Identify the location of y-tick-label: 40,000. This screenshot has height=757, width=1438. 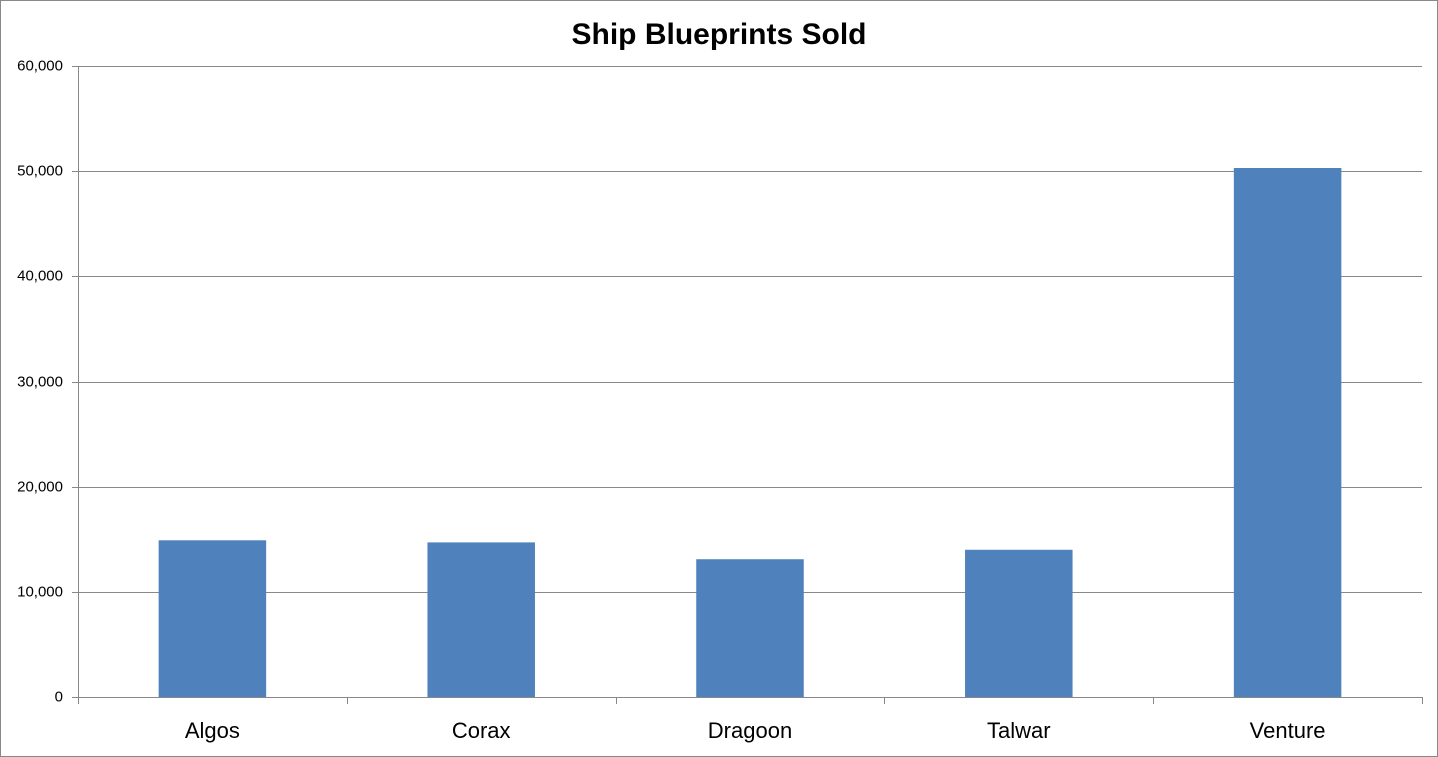
(40, 275).